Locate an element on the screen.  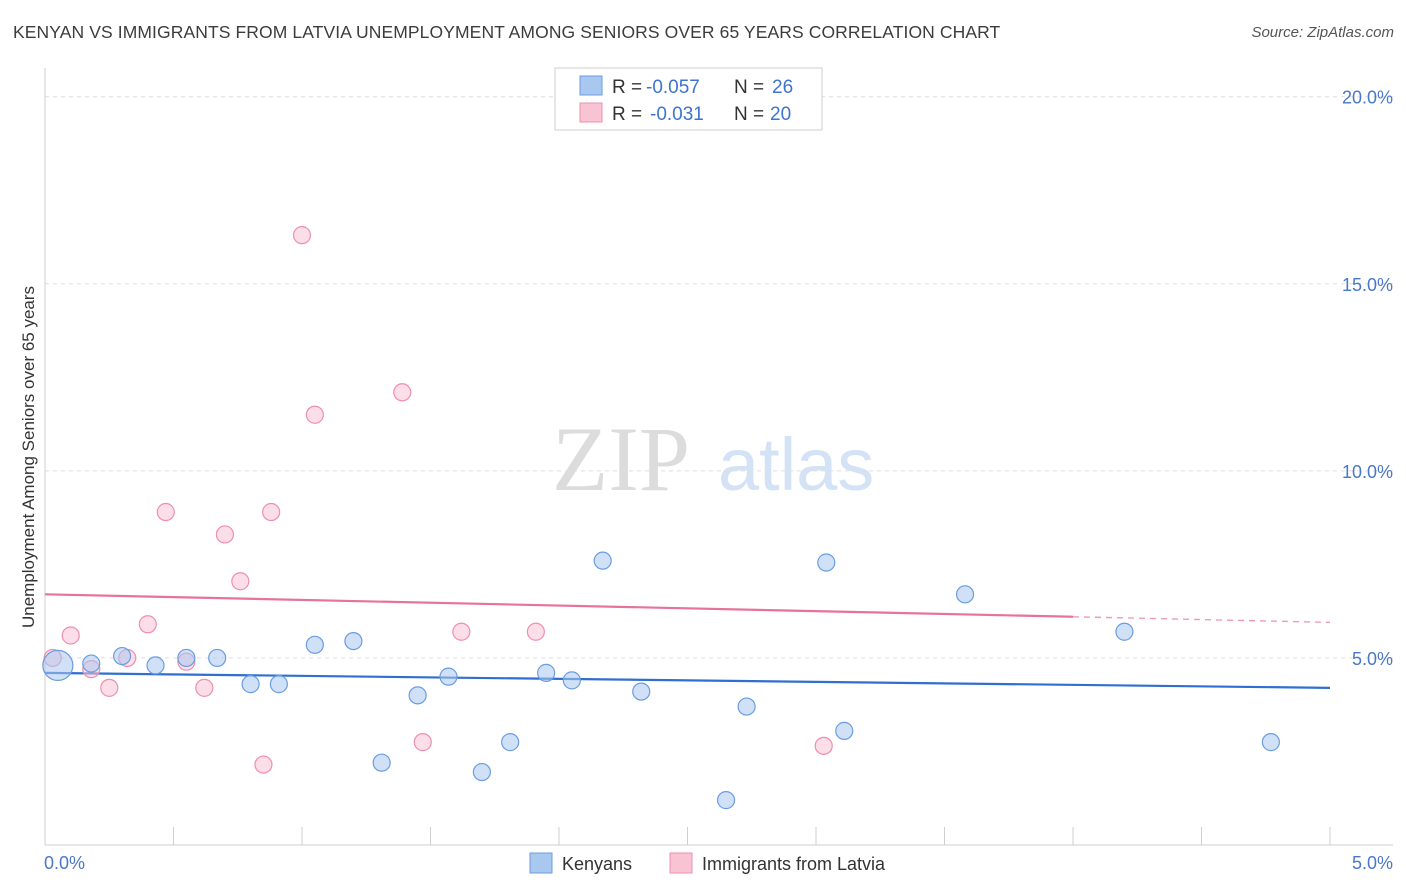
y-tick-label: 10.0% is located at coordinates (1367, 472).